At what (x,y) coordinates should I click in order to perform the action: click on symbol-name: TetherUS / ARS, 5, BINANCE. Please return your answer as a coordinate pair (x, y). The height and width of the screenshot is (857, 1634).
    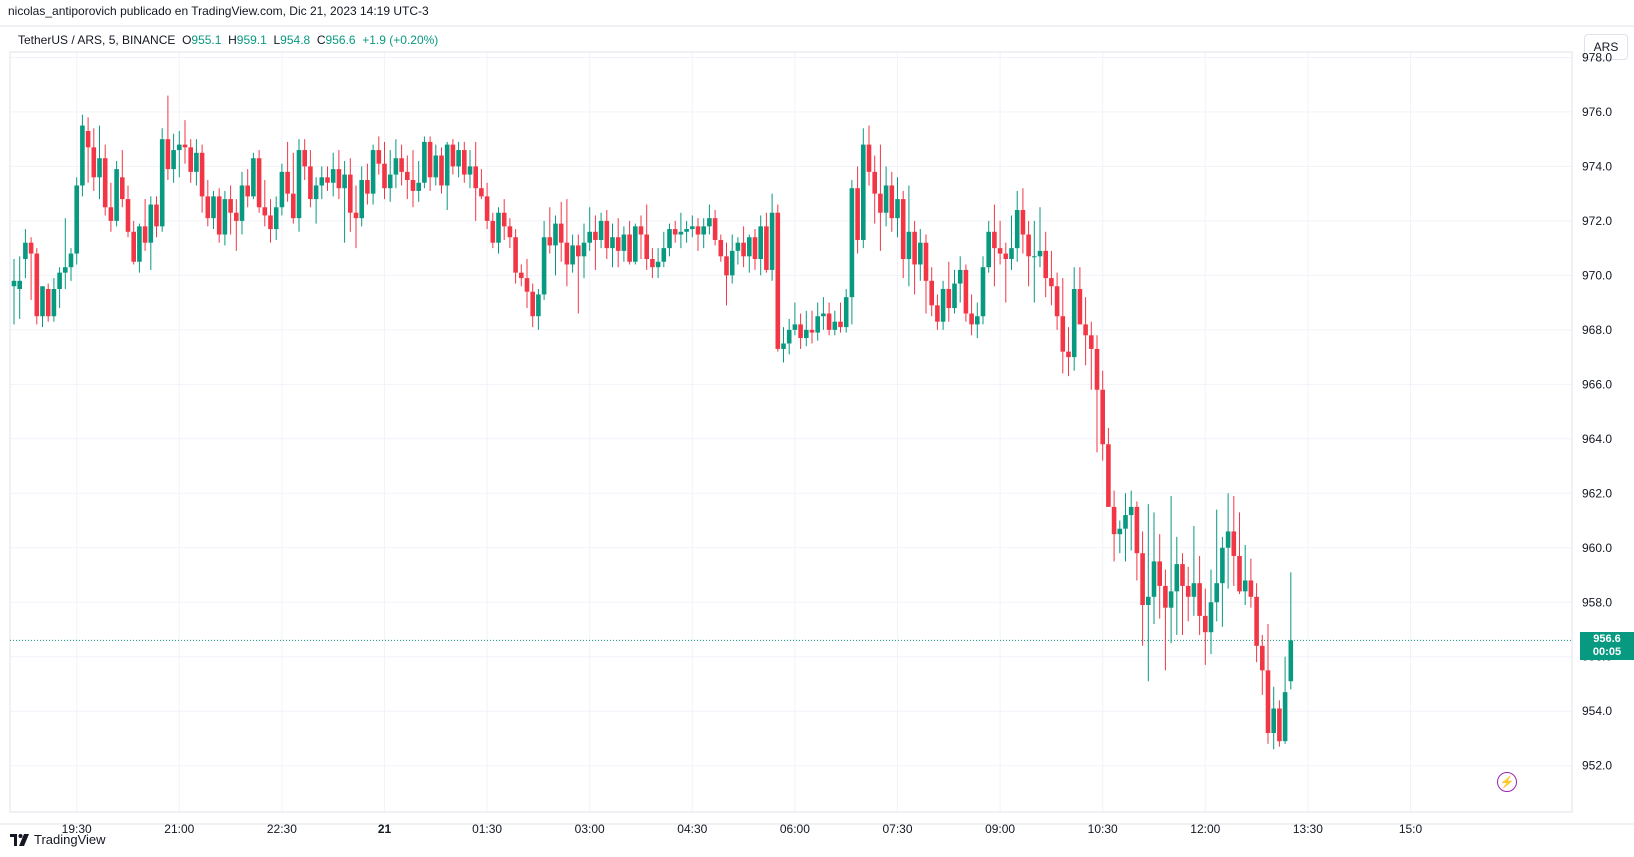
    Looking at the image, I should click on (97, 40).